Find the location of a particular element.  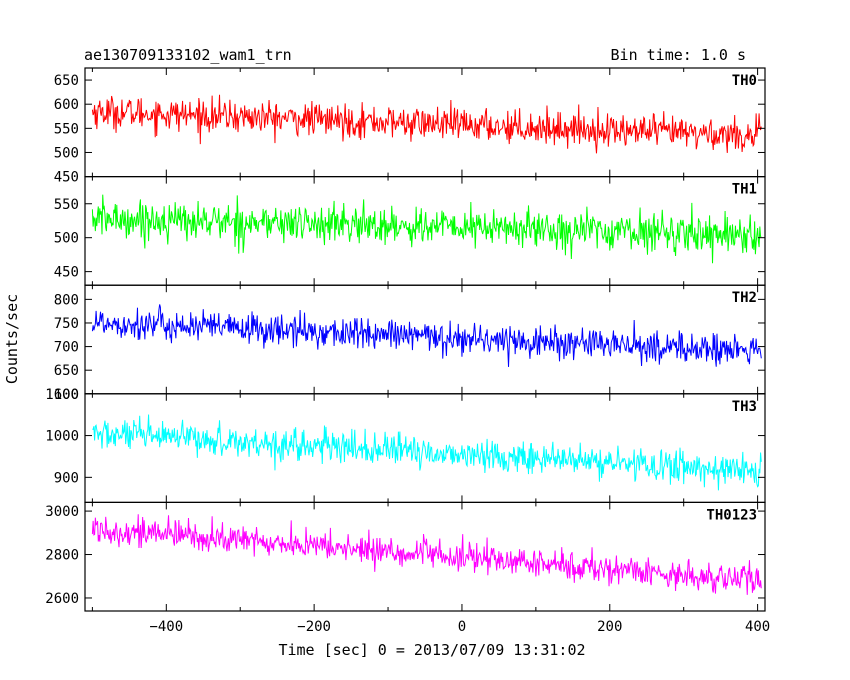

x-tick-labels: −400 −200 0 200 400 is located at coordinates (459, 627).